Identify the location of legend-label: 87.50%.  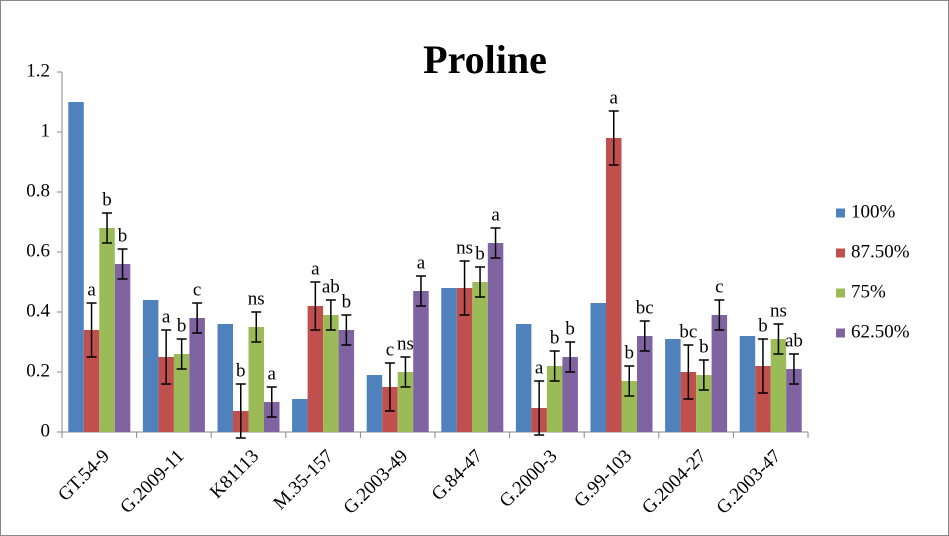
(880, 251).